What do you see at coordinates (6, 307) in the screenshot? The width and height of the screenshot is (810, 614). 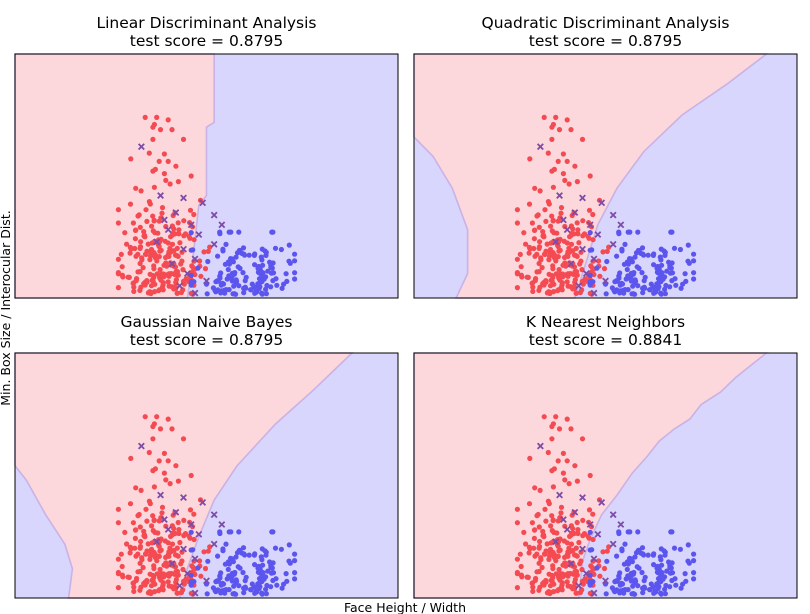 I see `y-axis-label: Min. Box Size / Interocular Dist.` at bounding box center [6, 307].